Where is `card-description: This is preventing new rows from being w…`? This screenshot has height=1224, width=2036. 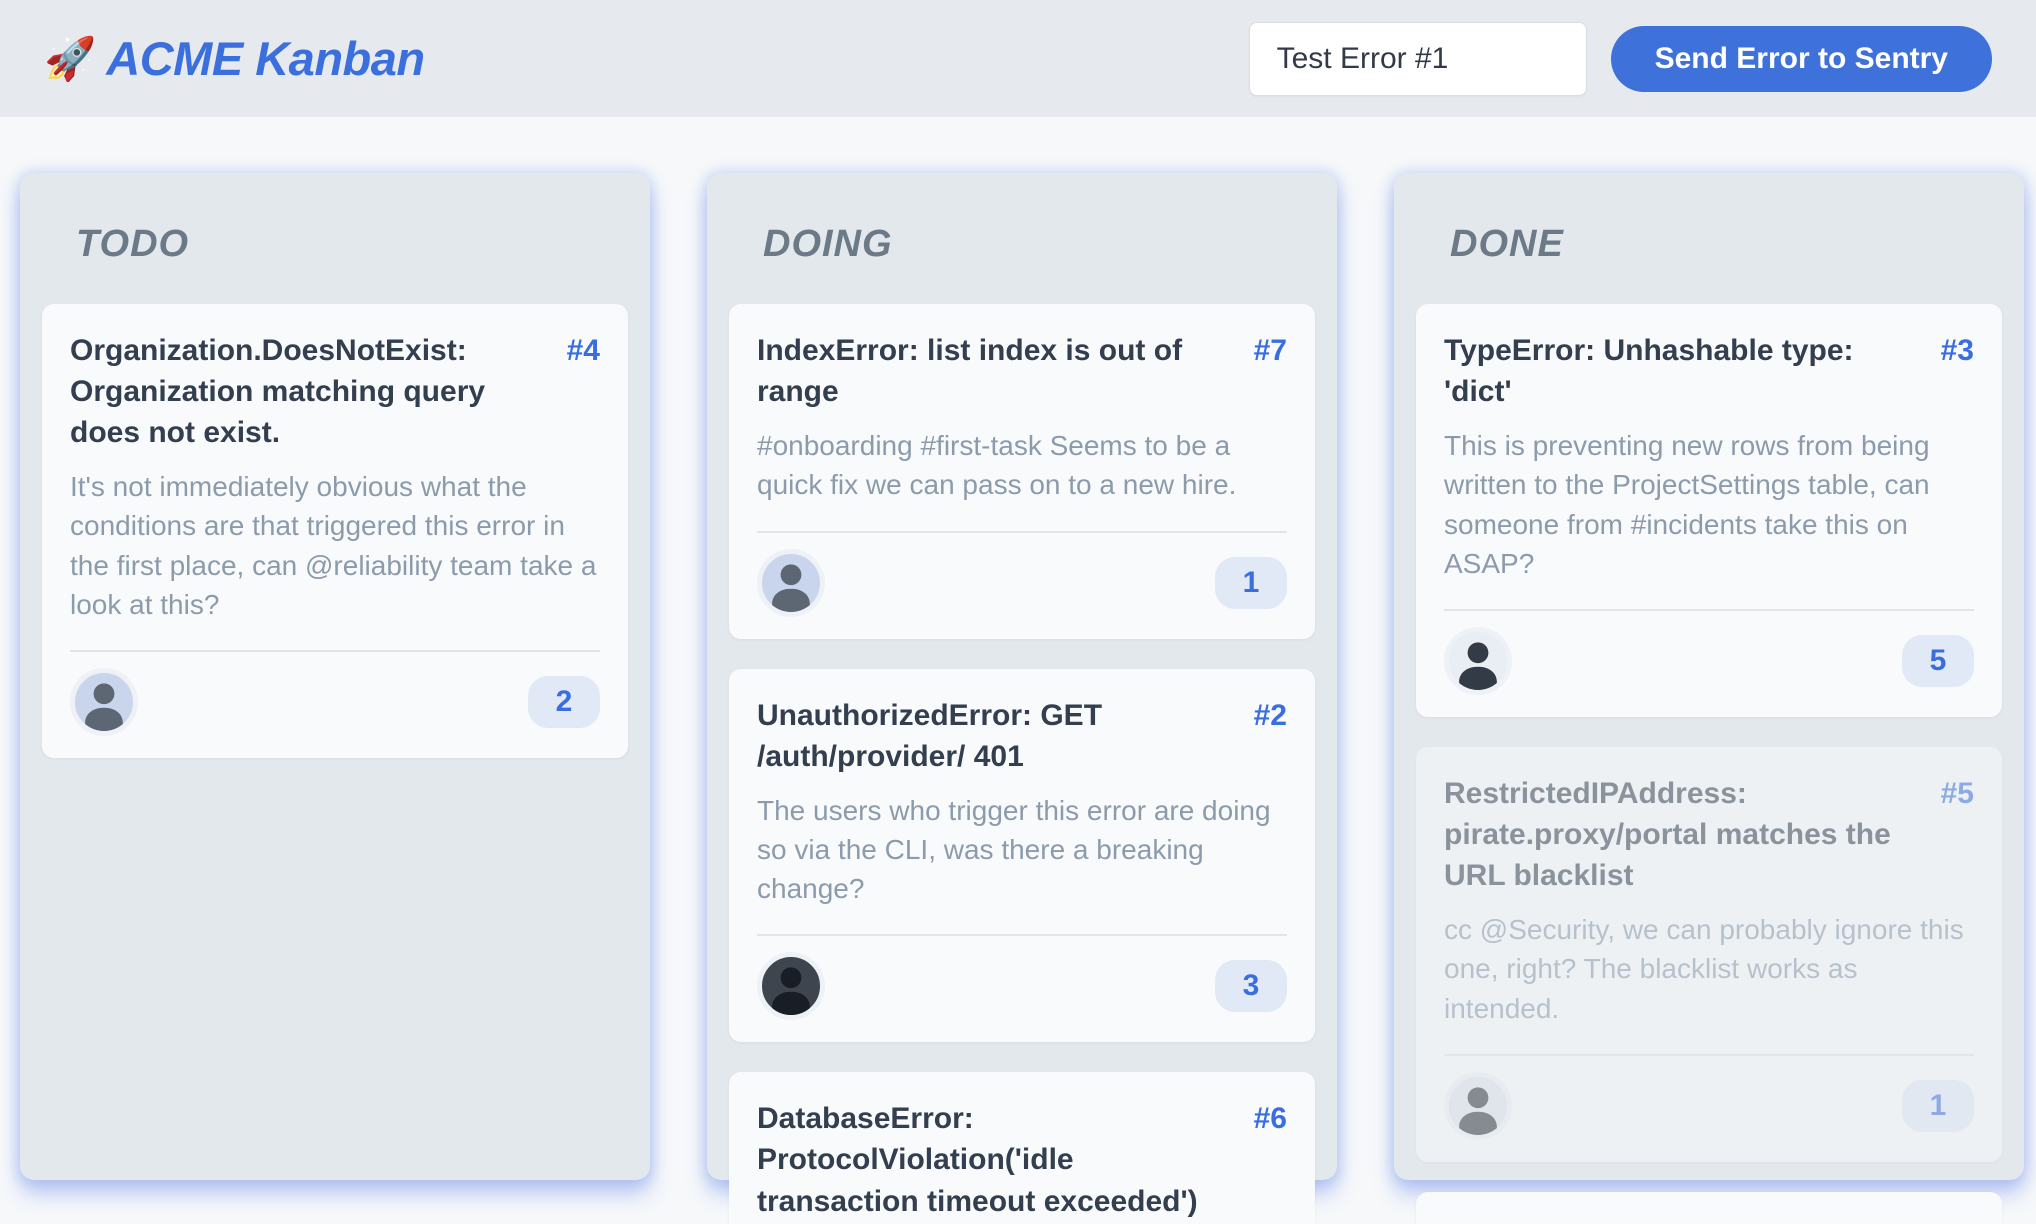 card-description: This is preventing new rows from being w… is located at coordinates (1687, 504).